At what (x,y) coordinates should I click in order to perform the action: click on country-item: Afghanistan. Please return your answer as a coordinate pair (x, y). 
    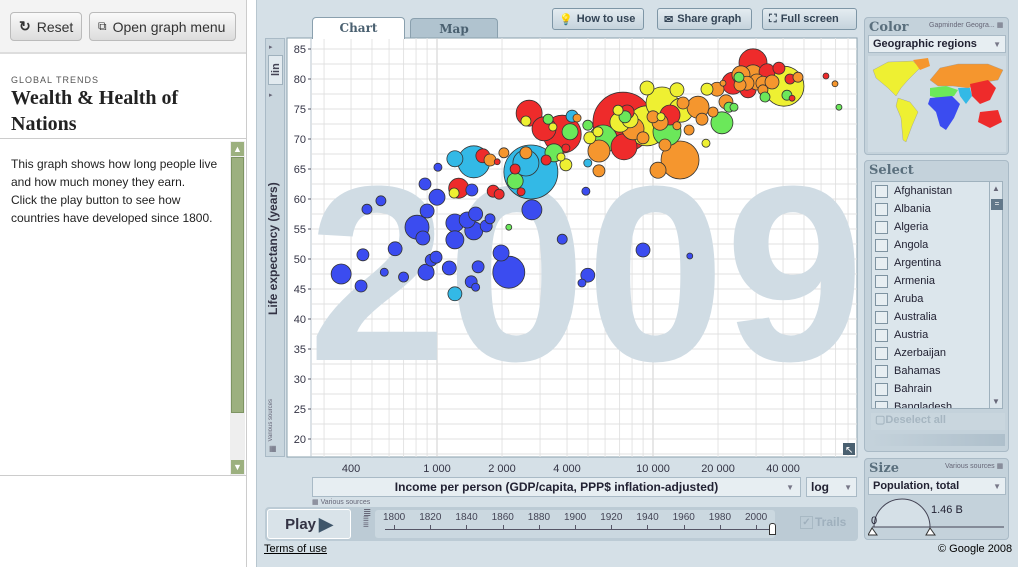
    Looking at the image, I should click on (937, 191).